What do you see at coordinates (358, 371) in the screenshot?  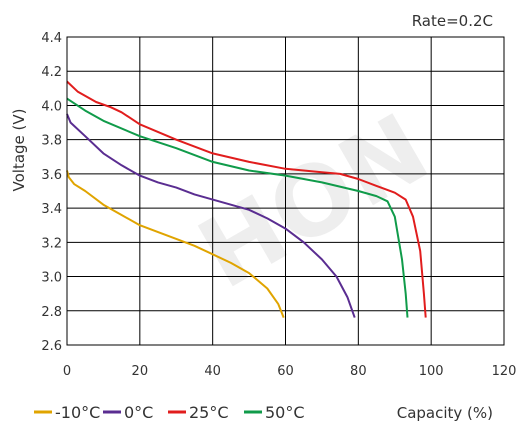 I see `x-tick-label: 80` at bounding box center [358, 371].